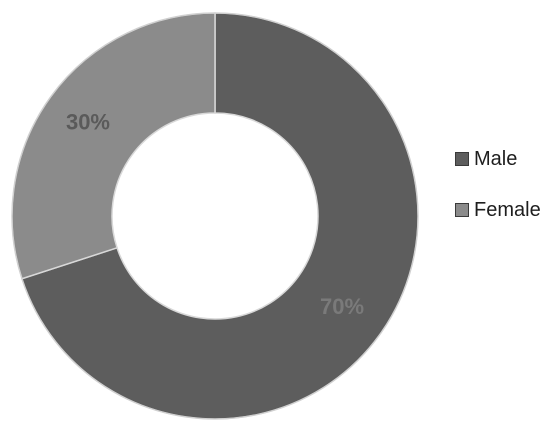  I want to click on legend-swatch-female, so click(462, 210).